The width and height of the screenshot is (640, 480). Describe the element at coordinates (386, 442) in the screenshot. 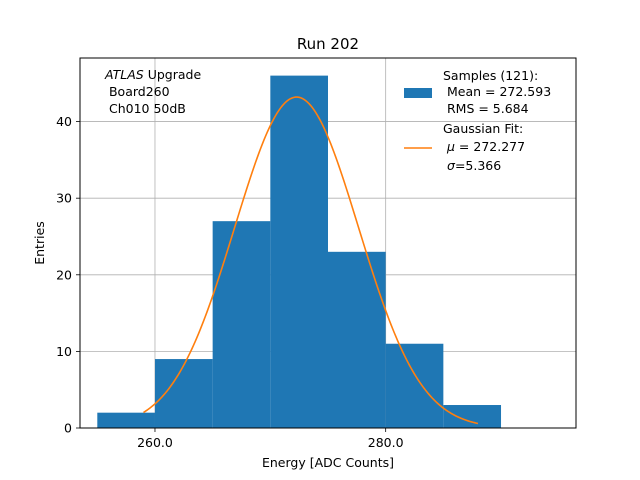

I see `x-tick-label: 280.0` at that location.